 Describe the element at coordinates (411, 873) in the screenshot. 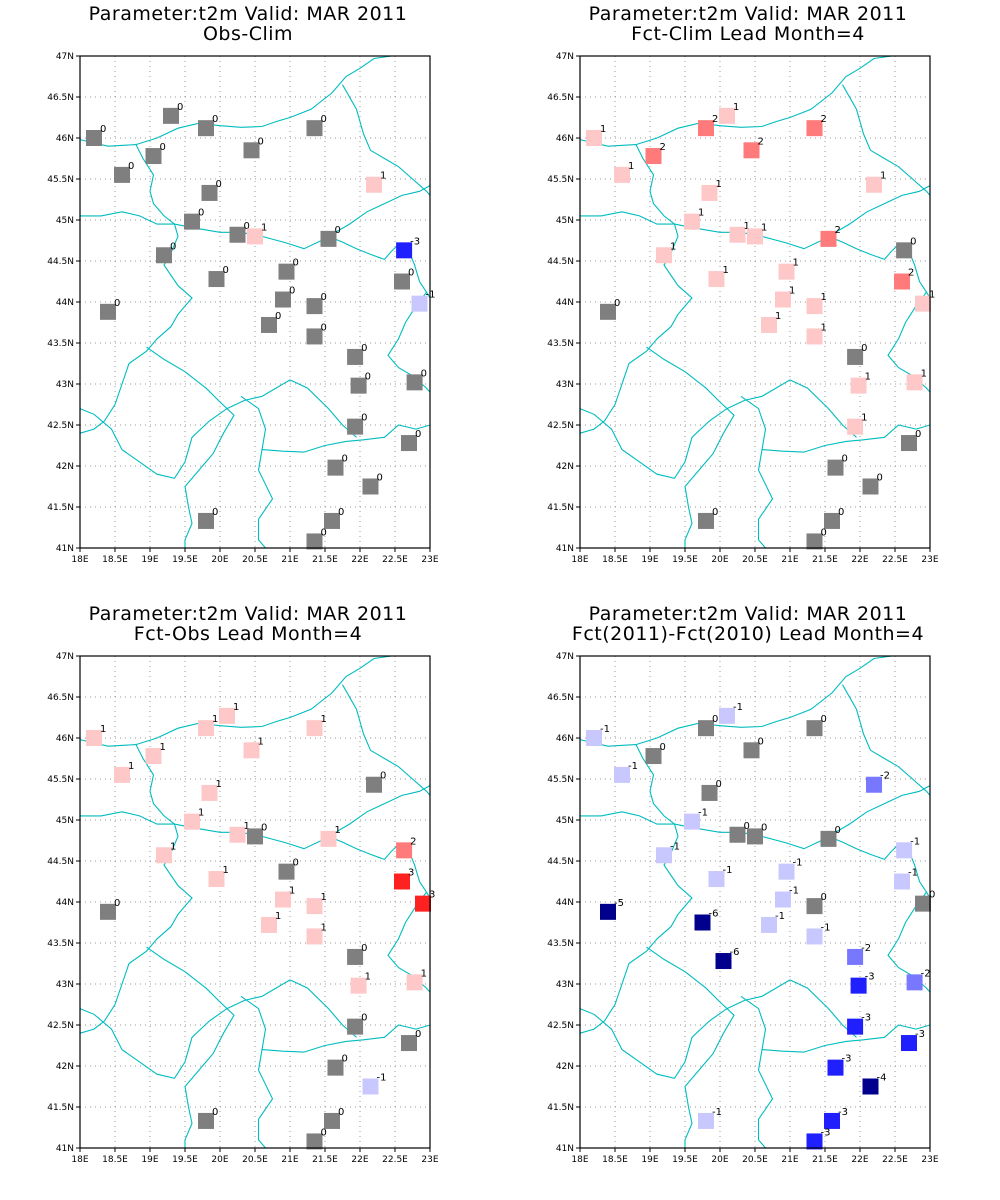

I see `station-value-label: 3` at that location.